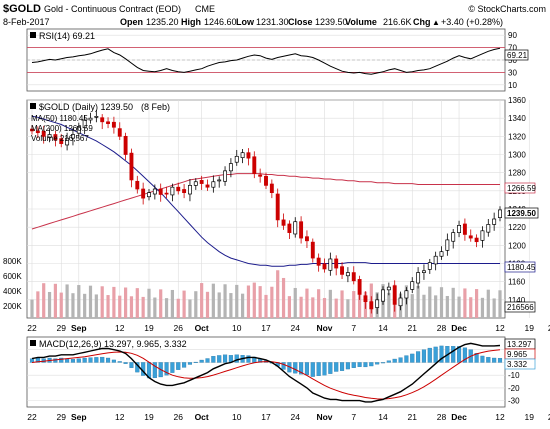  What do you see at coordinates (512, 72) in the screenshot?
I see `rsi-tick-label: 30` at bounding box center [512, 72].